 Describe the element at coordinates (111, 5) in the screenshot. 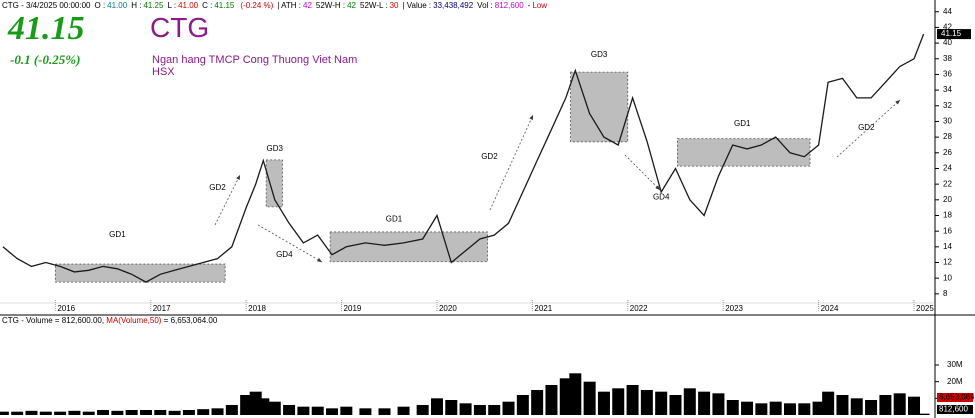

I see `header-item: O :41.00` at that location.